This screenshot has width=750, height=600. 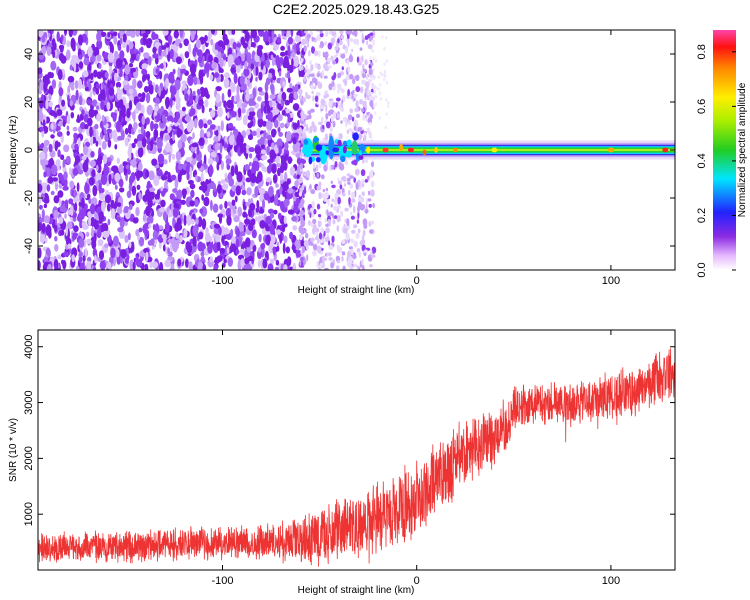 What do you see at coordinates (401, 148) in the screenshot?
I see `carrier-blob` at bounding box center [401, 148].